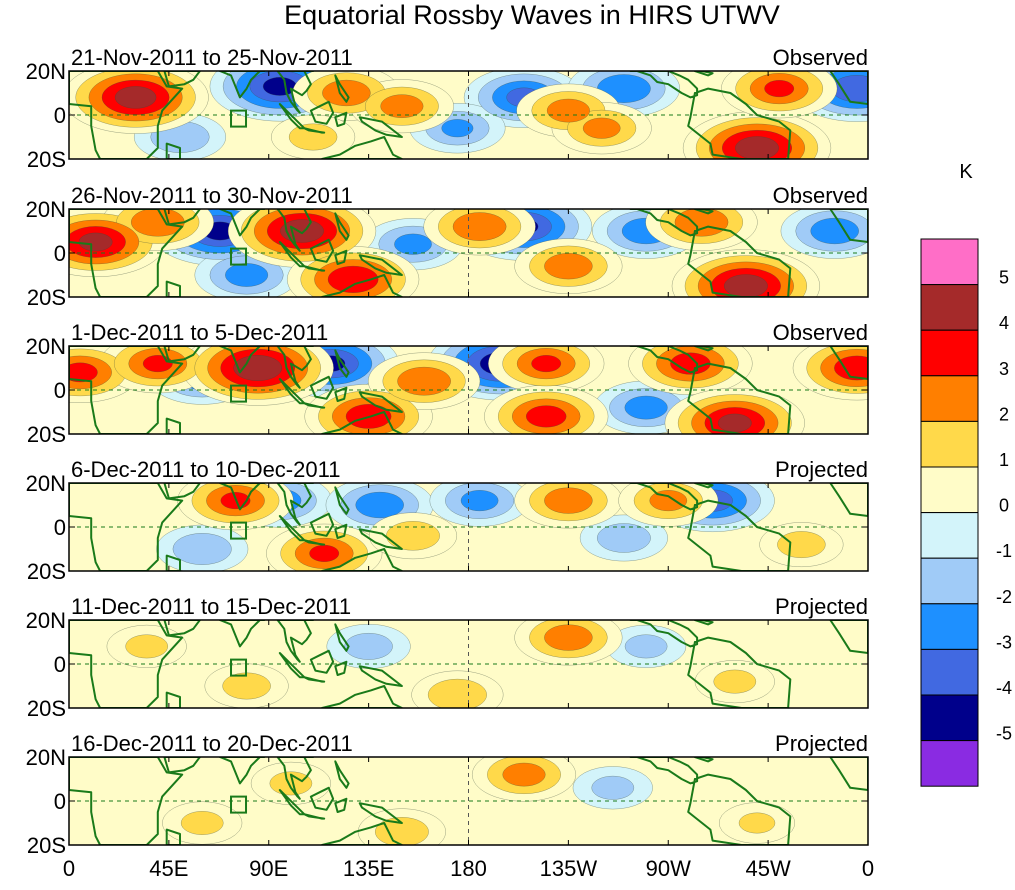 This screenshot has width=1015, height=890. I want to click on panel-3: 20N 0 20S 1-Dec-2011 to 5-Dec-2011 Observed, so click(447, 383).